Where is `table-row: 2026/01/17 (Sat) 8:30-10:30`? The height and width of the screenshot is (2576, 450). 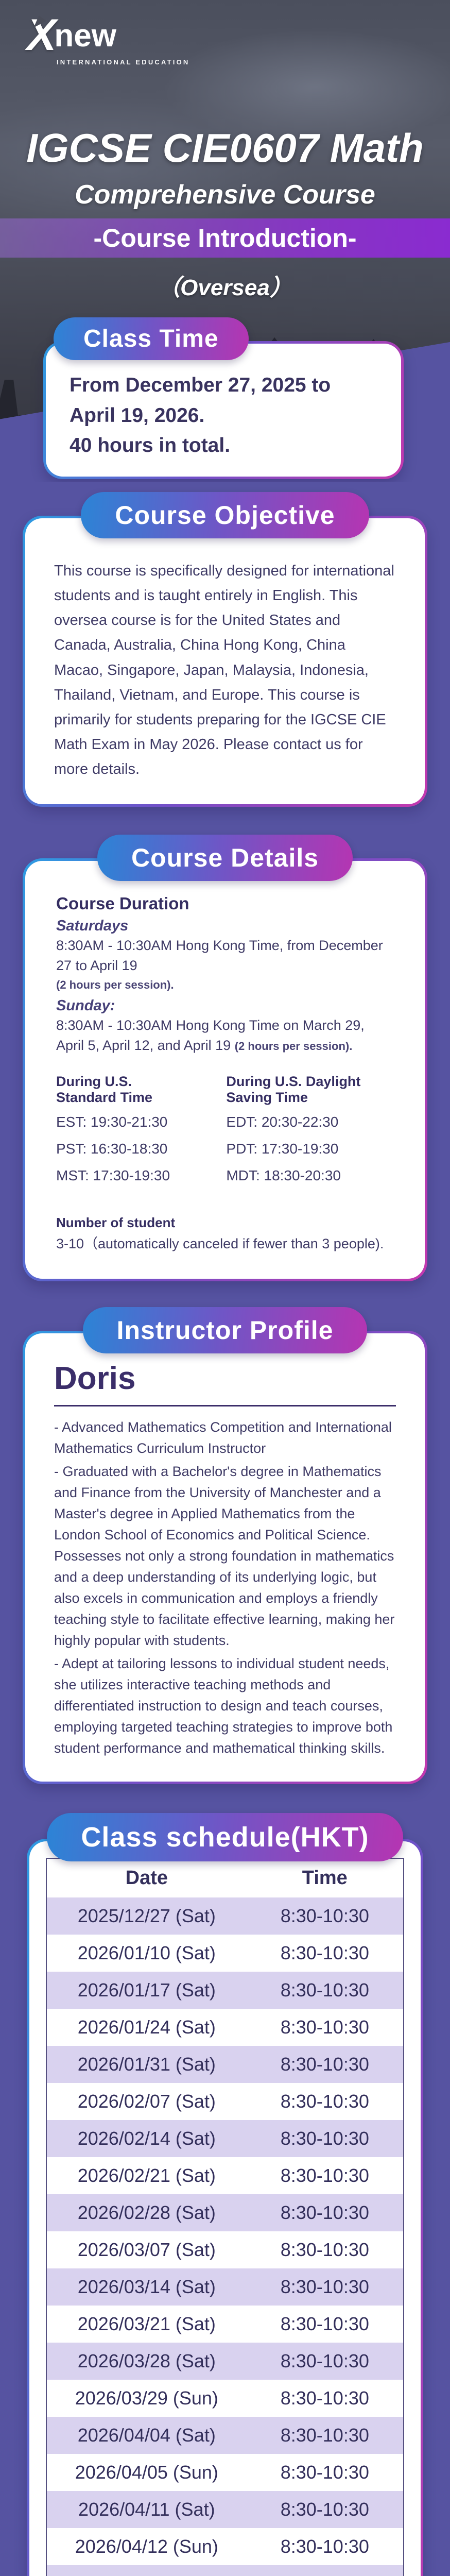 table-row: 2026/01/17 (Sat) 8:30-10:30 is located at coordinates (225, 1991).